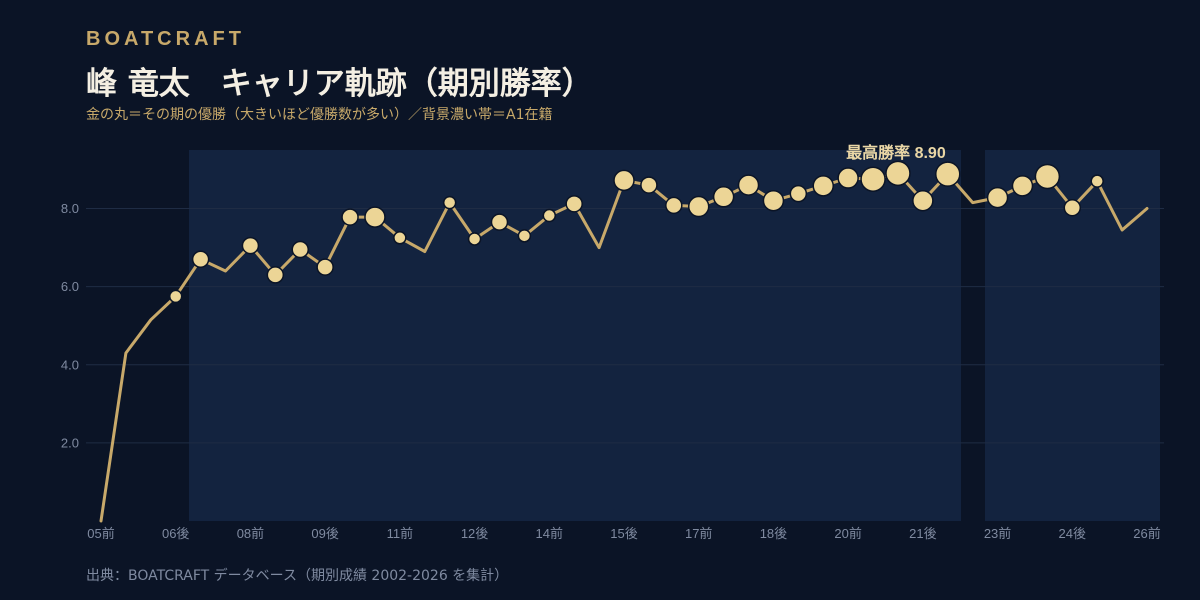  What do you see at coordinates (250, 533) in the screenshot?
I see `x-tick-label: 08前` at bounding box center [250, 533].